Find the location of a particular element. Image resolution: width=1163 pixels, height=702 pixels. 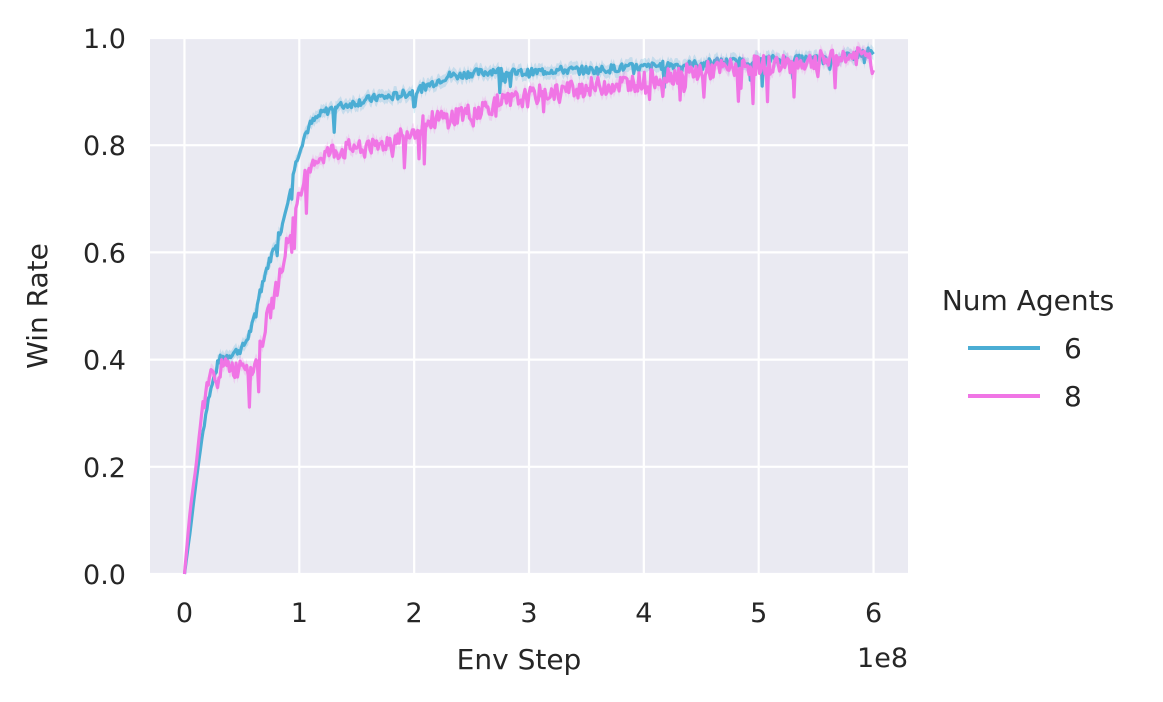

y-tick-label: 0.8 is located at coordinates (104, 146).